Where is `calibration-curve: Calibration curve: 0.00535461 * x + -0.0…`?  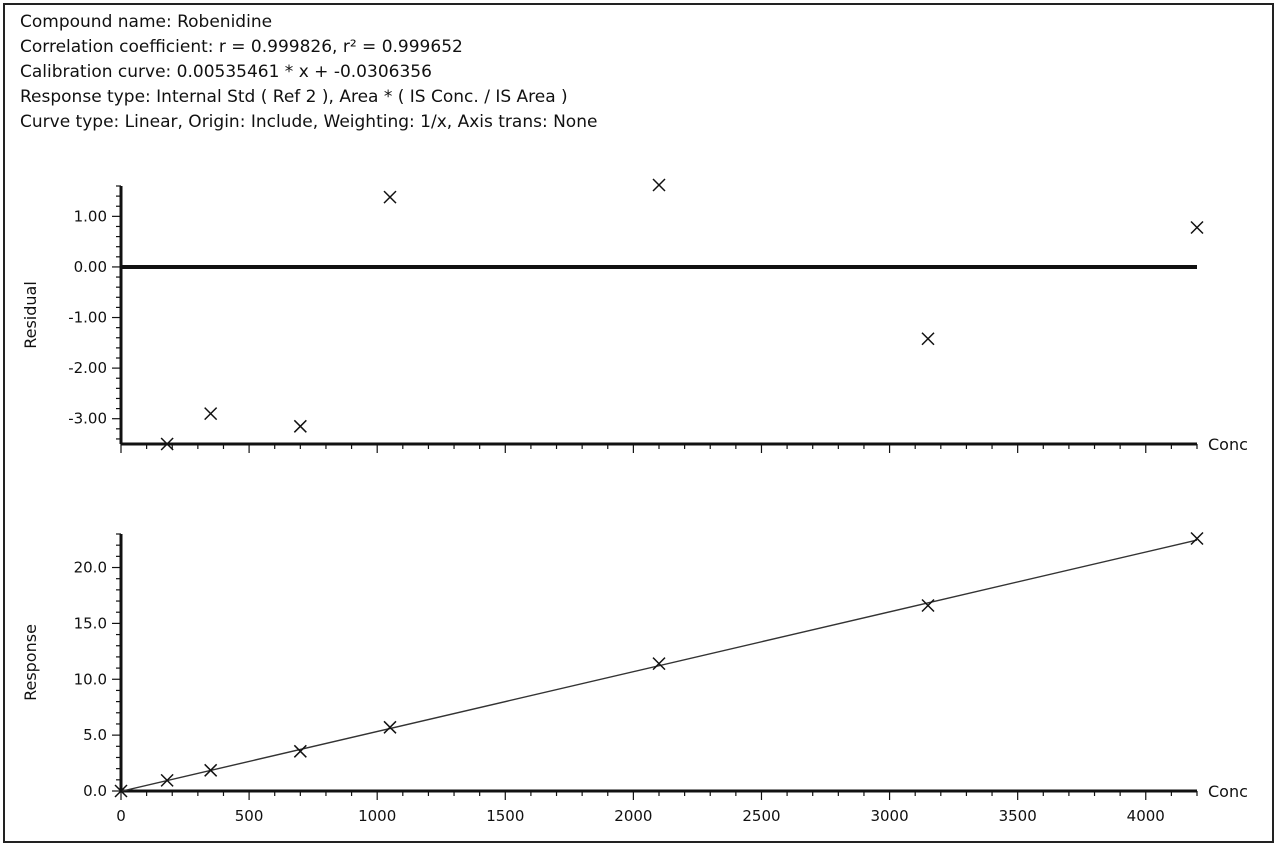
calibration-curve: Calibration curve: 0.00535461 * x + -0.0… is located at coordinates (226, 72).